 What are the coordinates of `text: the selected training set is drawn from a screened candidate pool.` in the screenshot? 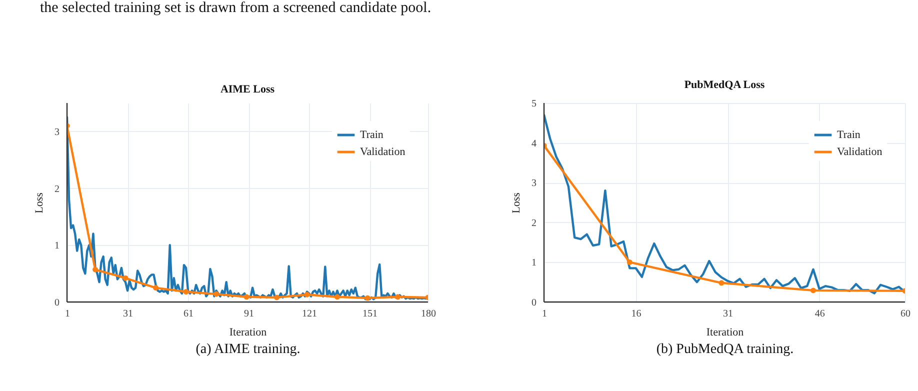 It's located at (236, 8).